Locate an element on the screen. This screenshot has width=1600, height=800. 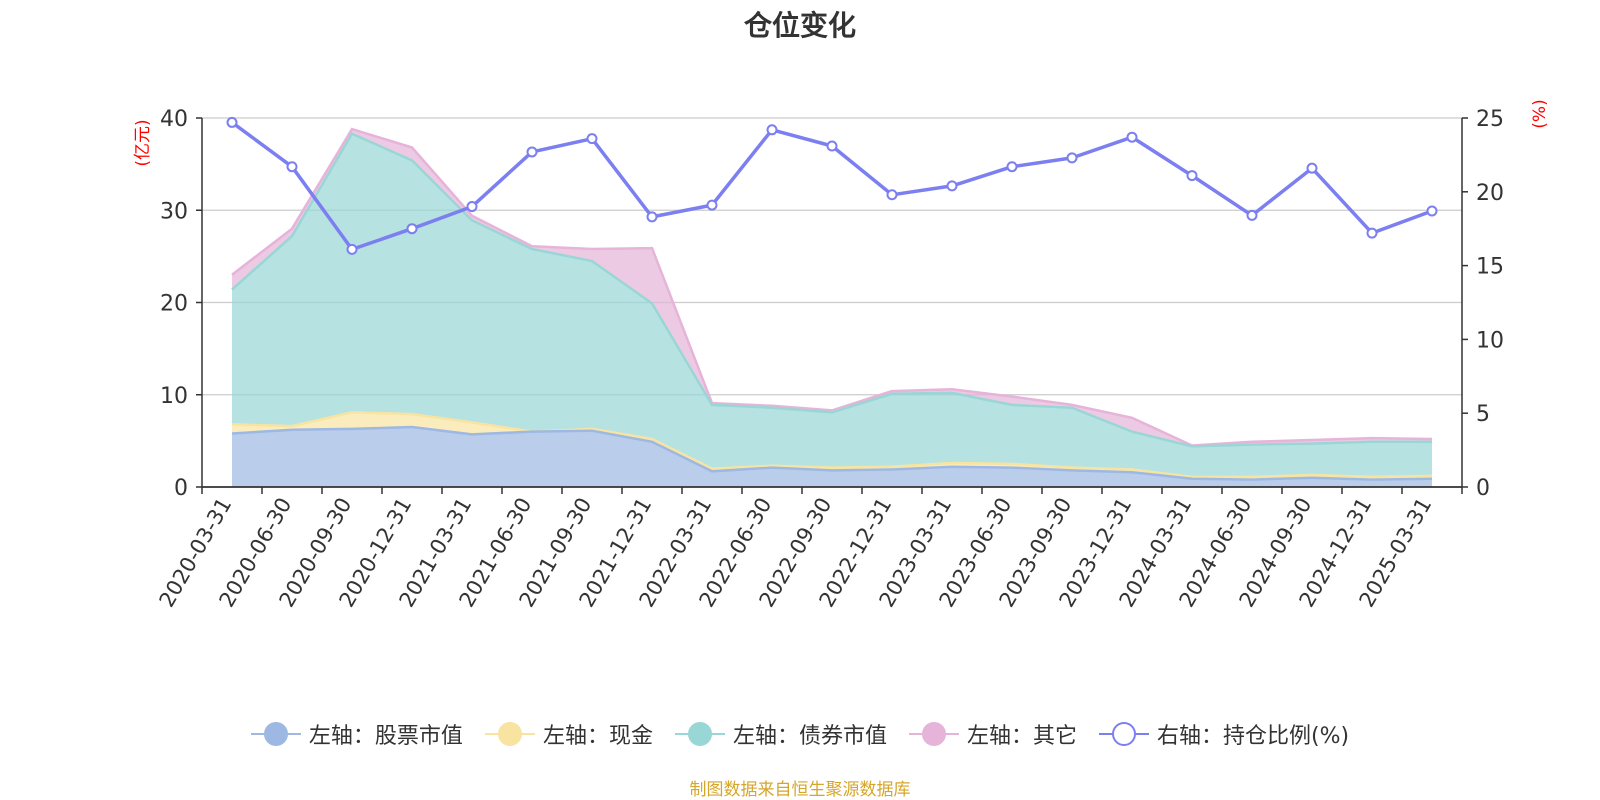
source-note: 制图数据来自恒生聚源数据库 is located at coordinates (800, 790).